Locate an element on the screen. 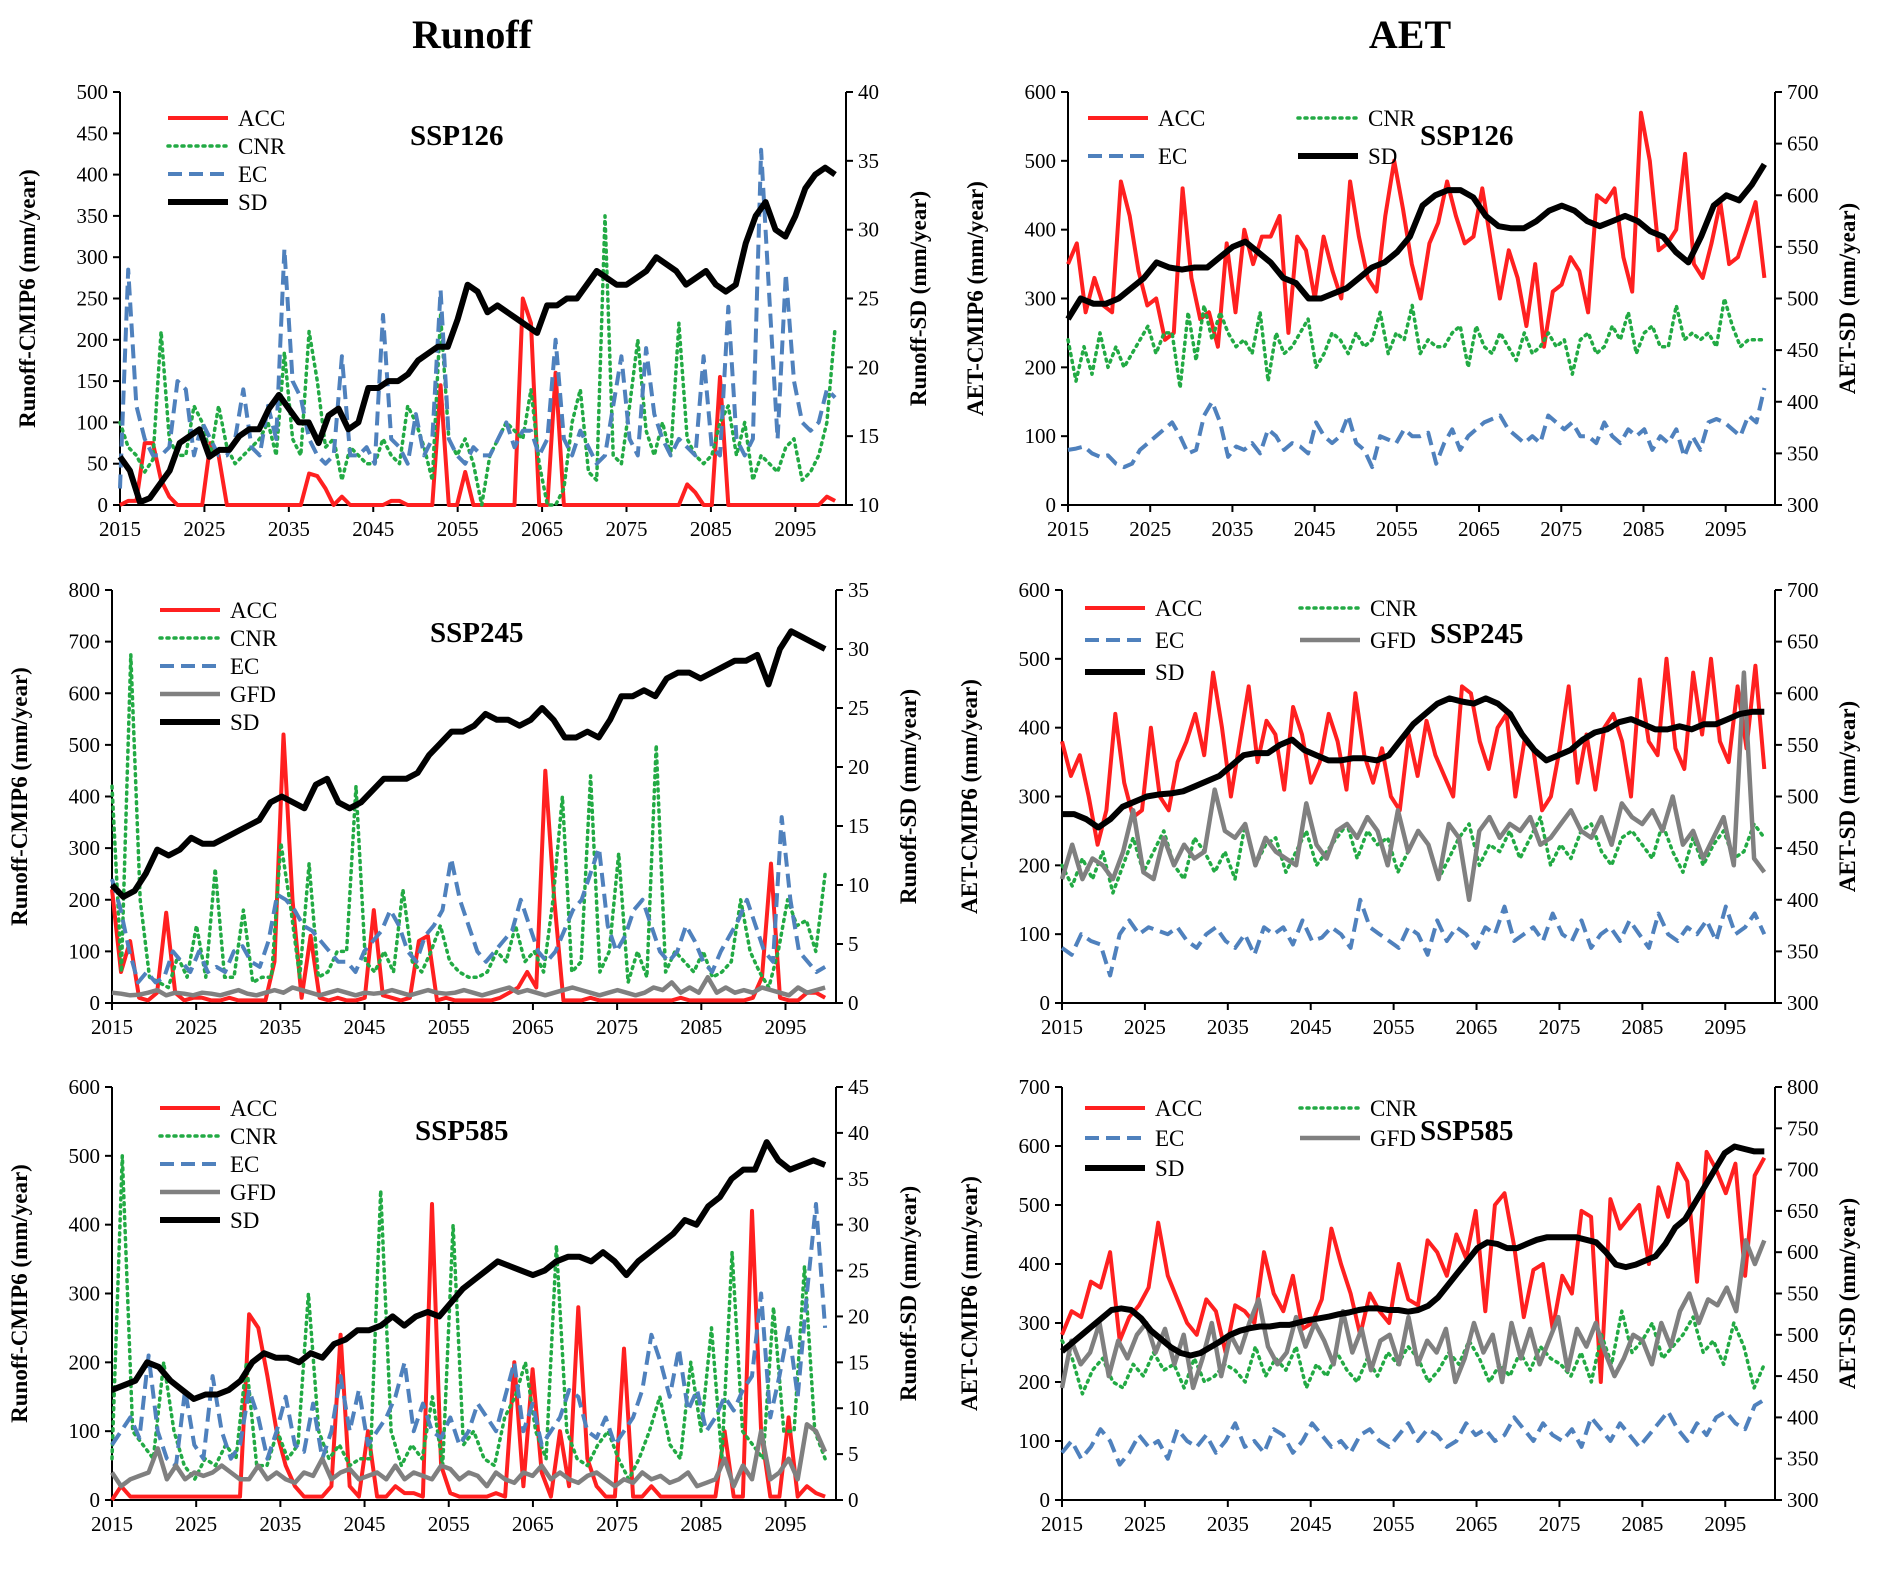 This screenshot has width=1892, height=1569. y2-tick-label: 15 is located at coordinates (858, 826).